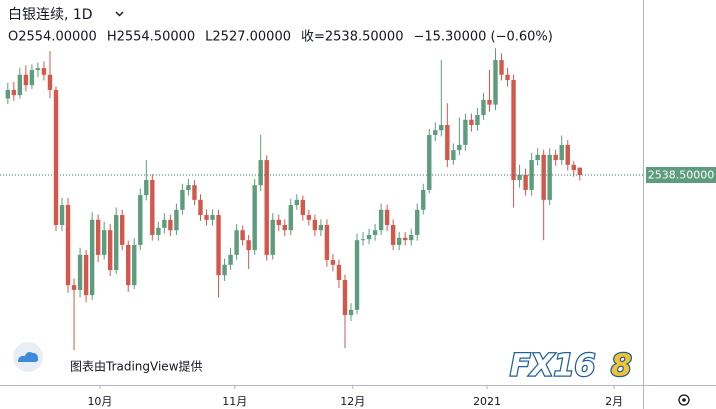 Image resolution: width=716 pixels, height=409 pixels. Describe the element at coordinates (52, 37) in the screenshot. I see `ohlc-value: O2554.00000` at that location.